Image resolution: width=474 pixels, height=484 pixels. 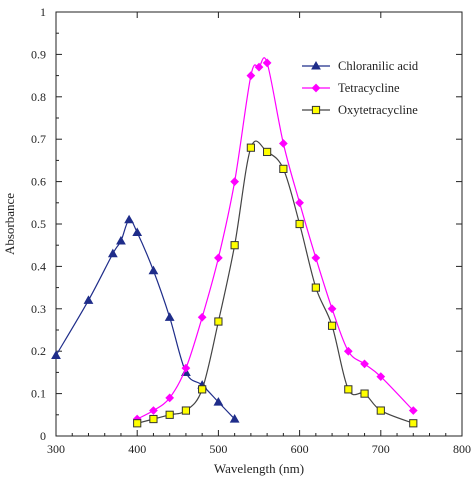 I want to click on legend-label: Oxytetracycline, so click(x=378, y=110).